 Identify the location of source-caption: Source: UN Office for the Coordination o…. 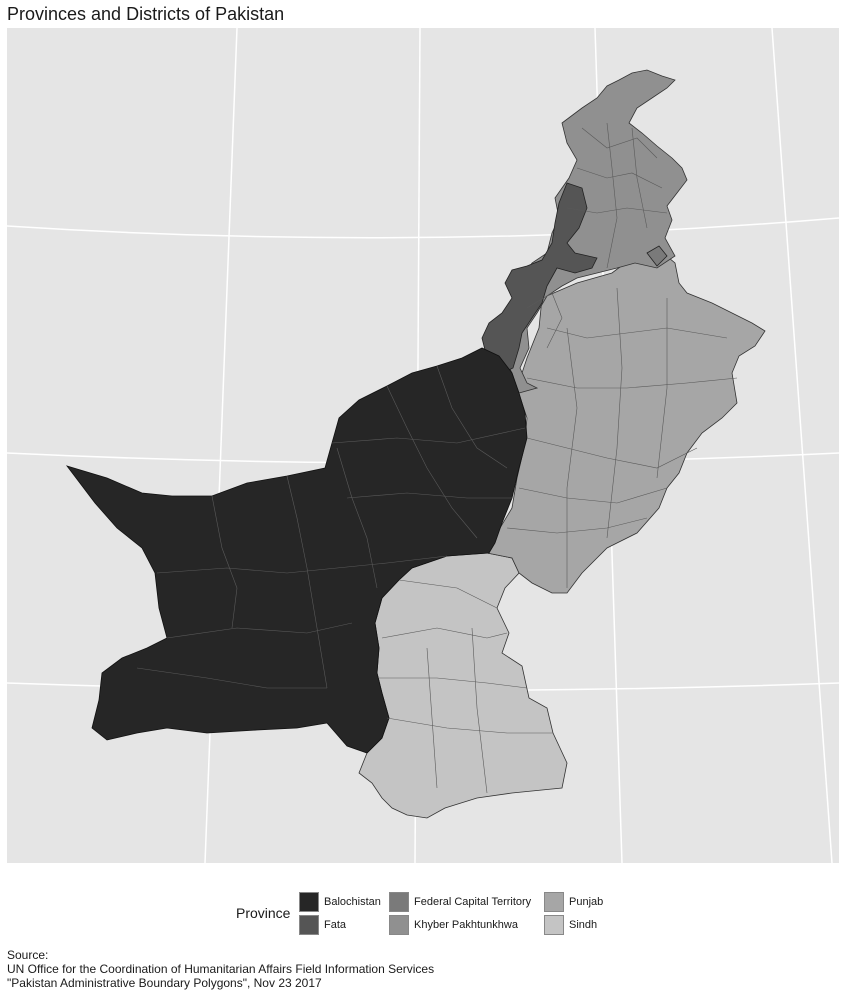
(220, 969).